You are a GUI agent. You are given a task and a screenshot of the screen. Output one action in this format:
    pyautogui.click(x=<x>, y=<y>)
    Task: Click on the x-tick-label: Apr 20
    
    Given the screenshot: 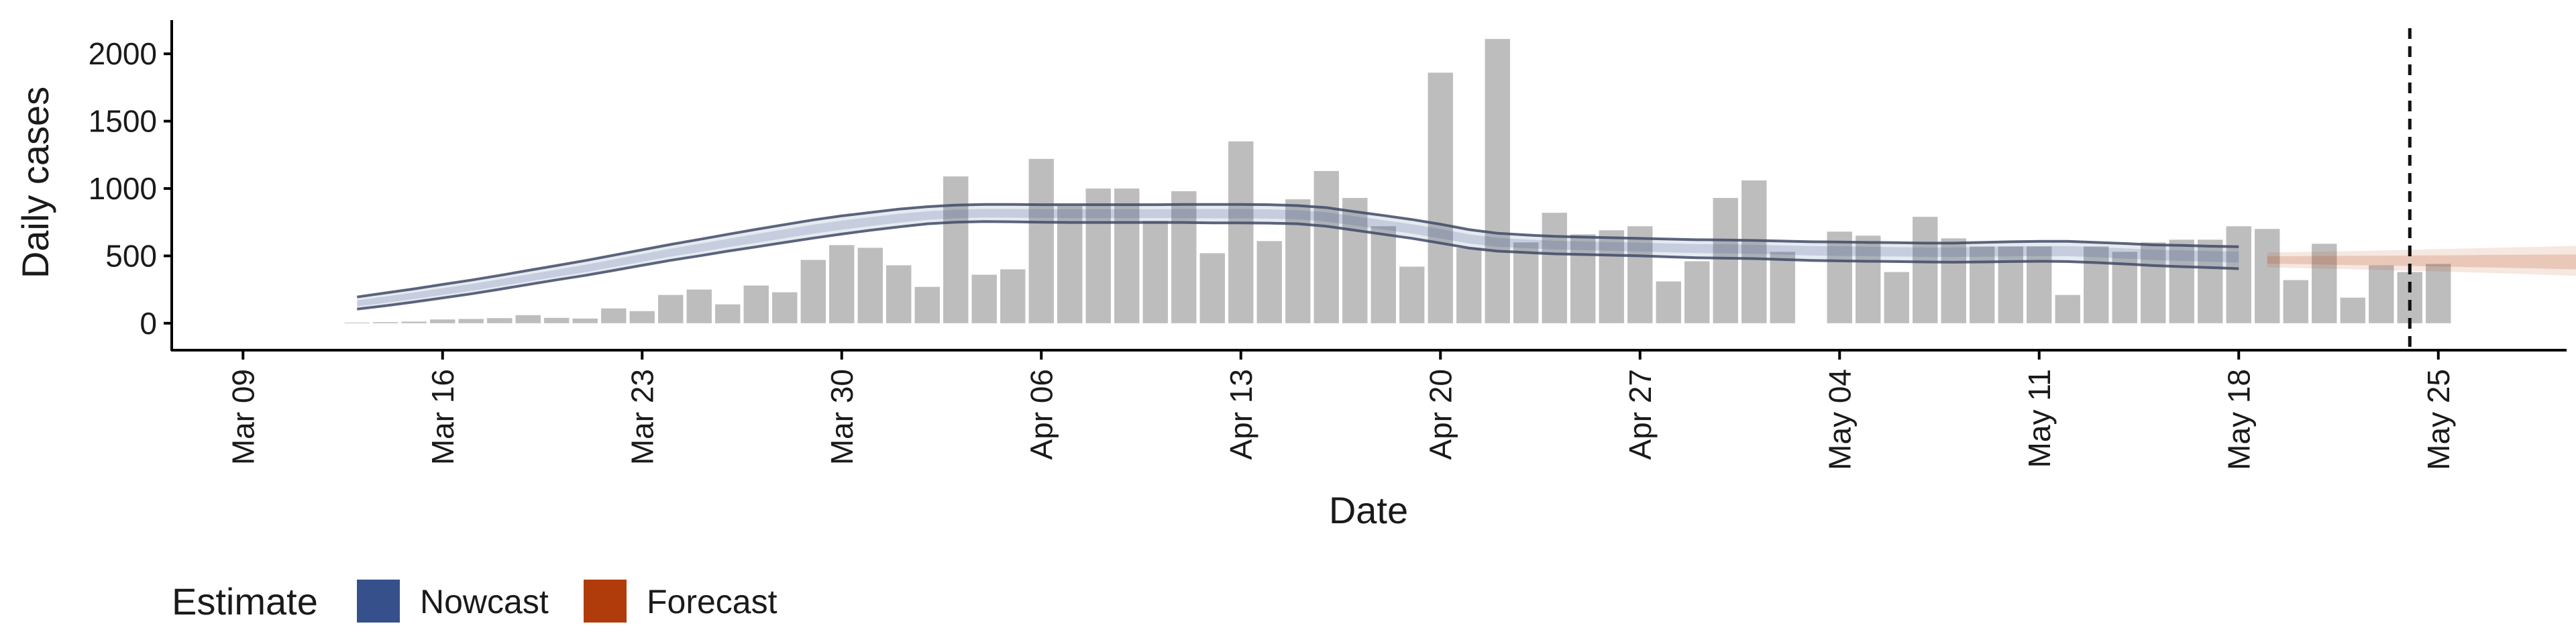 What is the action you would take?
    pyautogui.click(x=1440, y=414)
    